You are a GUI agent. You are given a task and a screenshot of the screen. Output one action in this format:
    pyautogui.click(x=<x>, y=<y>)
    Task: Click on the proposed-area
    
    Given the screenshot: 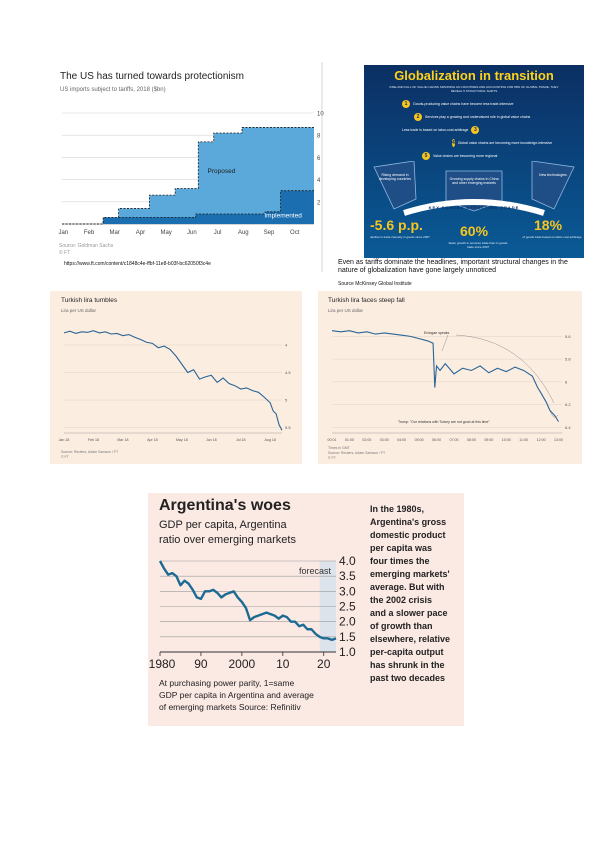 What is the action you would take?
    pyautogui.click(x=188, y=175)
    